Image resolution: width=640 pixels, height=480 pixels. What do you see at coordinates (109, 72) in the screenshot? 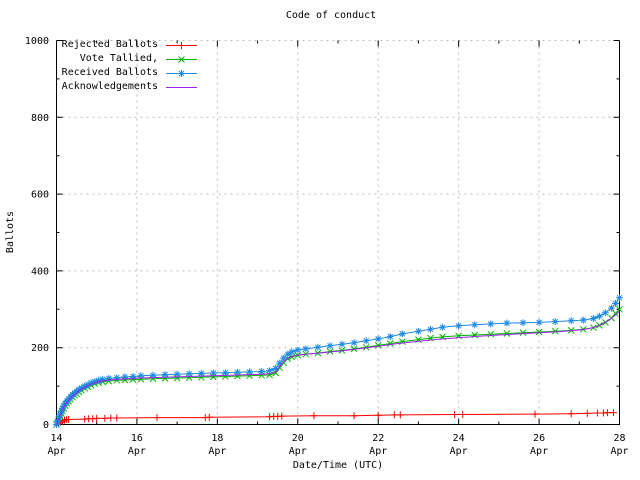
I see `legend-label-received-ballots: Received Ballots` at bounding box center [109, 72].